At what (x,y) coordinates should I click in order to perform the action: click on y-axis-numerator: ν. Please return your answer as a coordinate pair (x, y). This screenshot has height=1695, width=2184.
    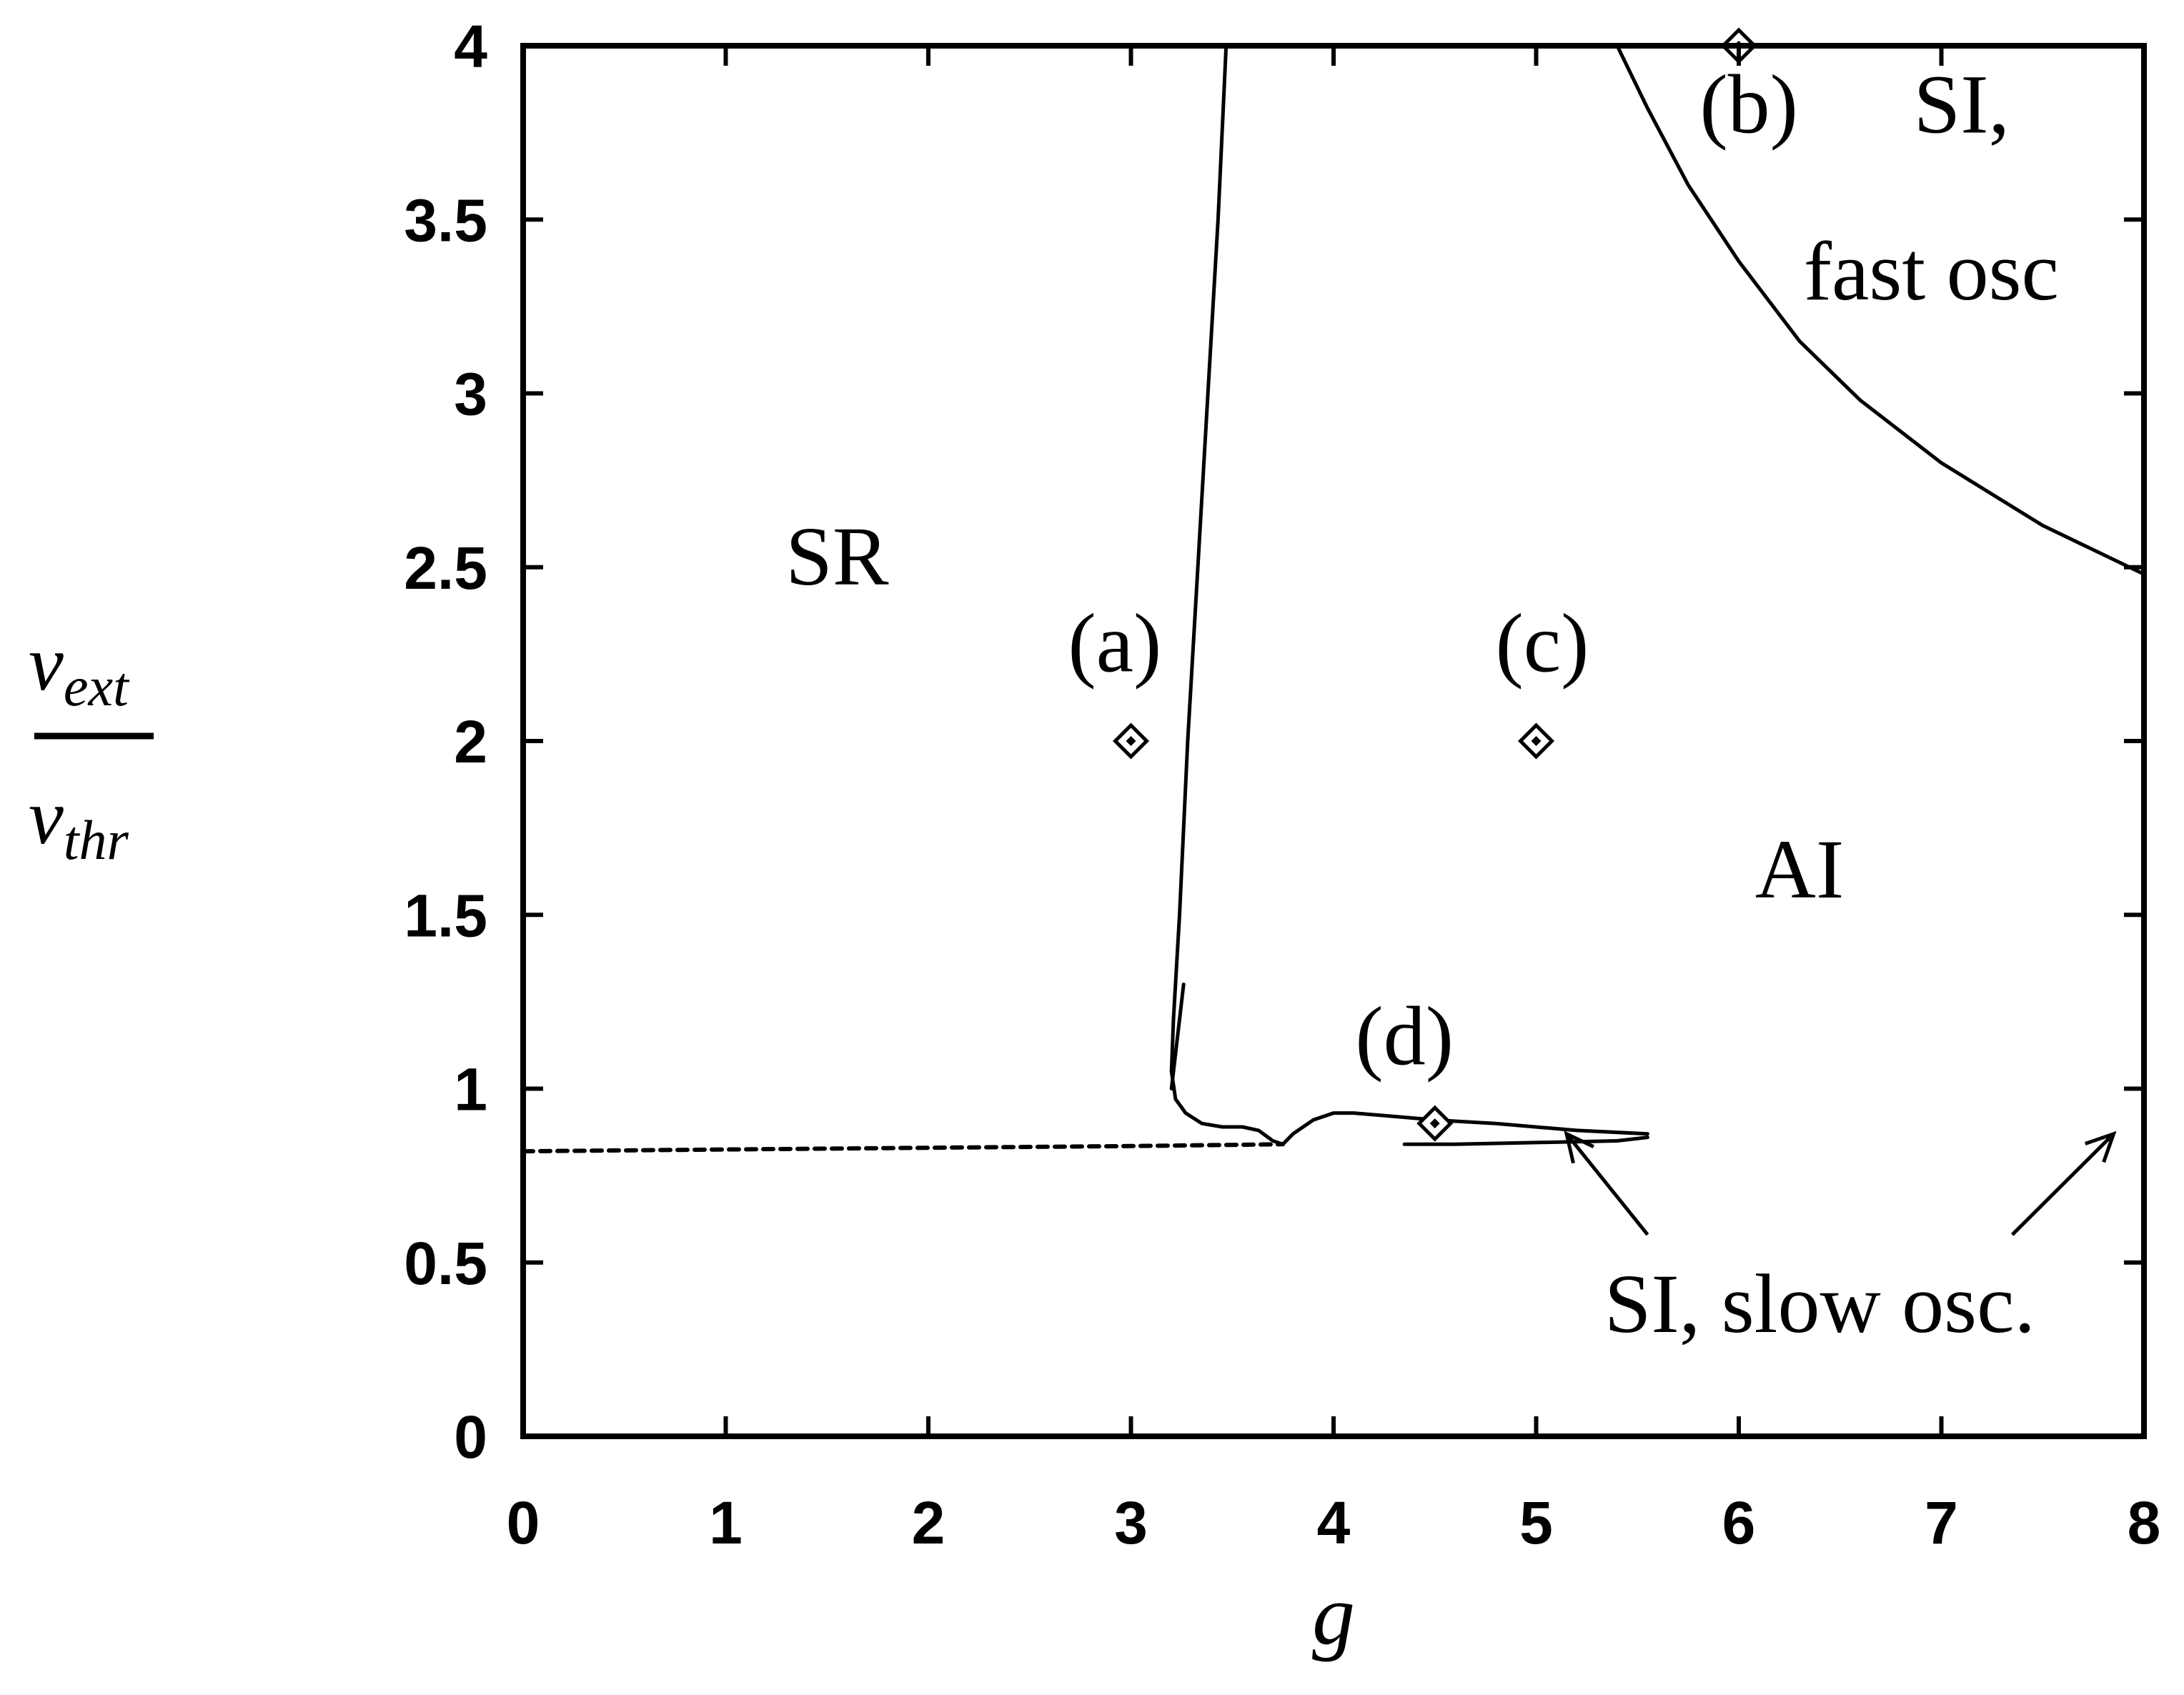
    Looking at the image, I should click on (46, 663).